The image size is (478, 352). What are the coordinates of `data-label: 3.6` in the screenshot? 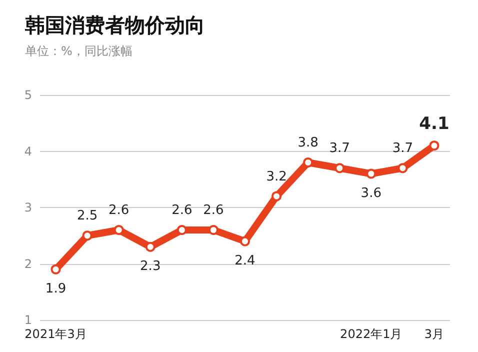 It's located at (371, 193).